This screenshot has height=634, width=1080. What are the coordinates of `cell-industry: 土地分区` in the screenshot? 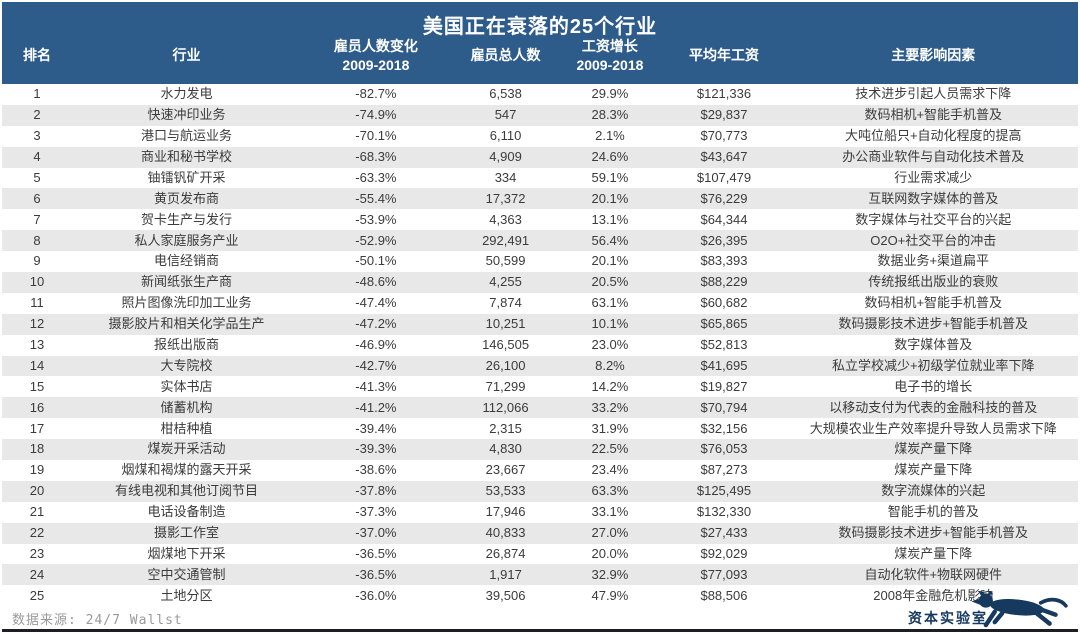 It's located at (186, 595).